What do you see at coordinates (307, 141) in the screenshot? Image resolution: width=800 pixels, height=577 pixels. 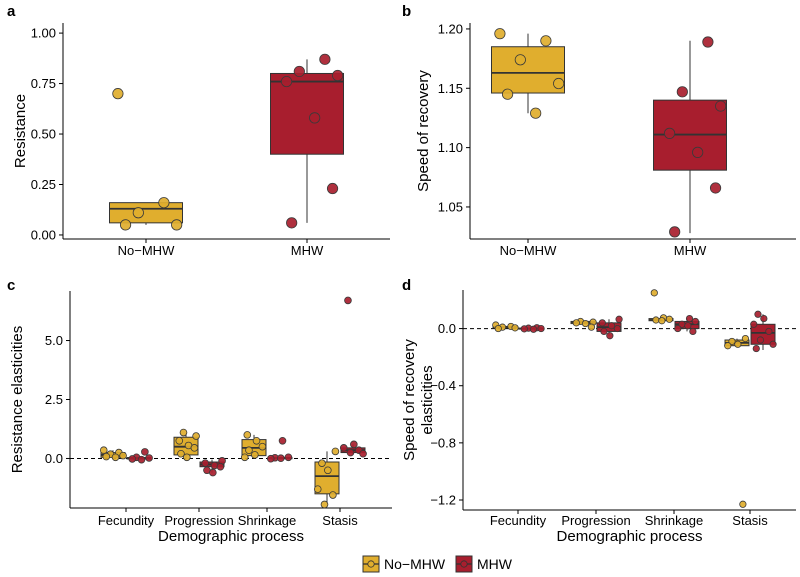 I see `boxplot-mhw-mhw` at bounding box center [307, 141].